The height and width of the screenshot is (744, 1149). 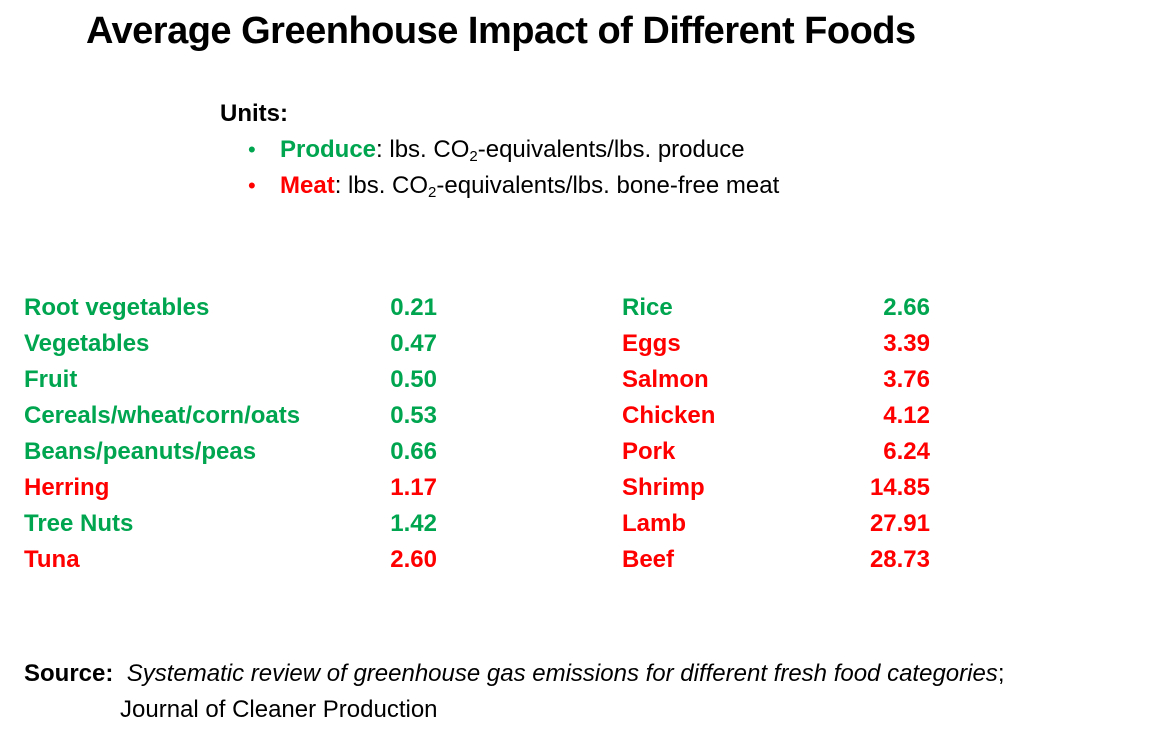 I want to click on food-name: Beef, so click(x=648, y=559).